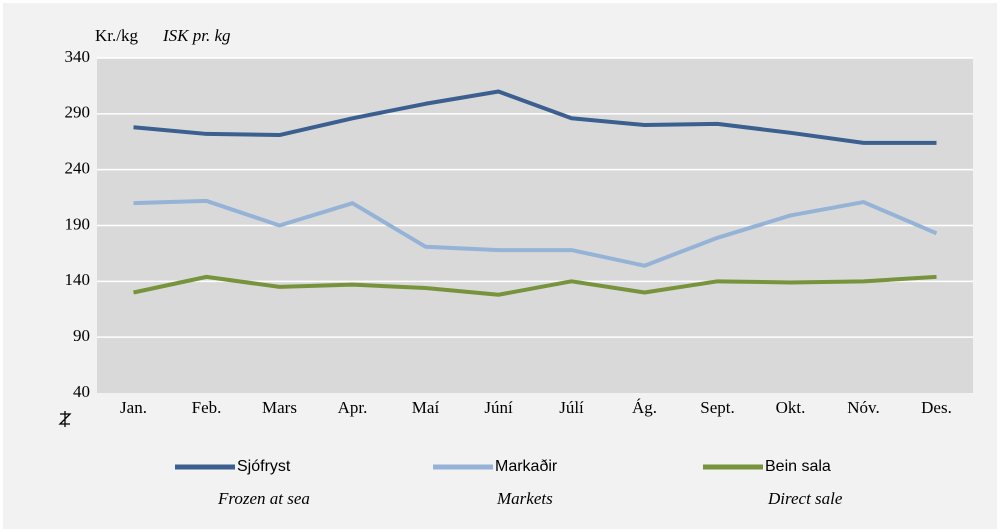 This screenshot has width=1000, height=532. I want to click on x-tick-label: Nóv., so click(863, 407).